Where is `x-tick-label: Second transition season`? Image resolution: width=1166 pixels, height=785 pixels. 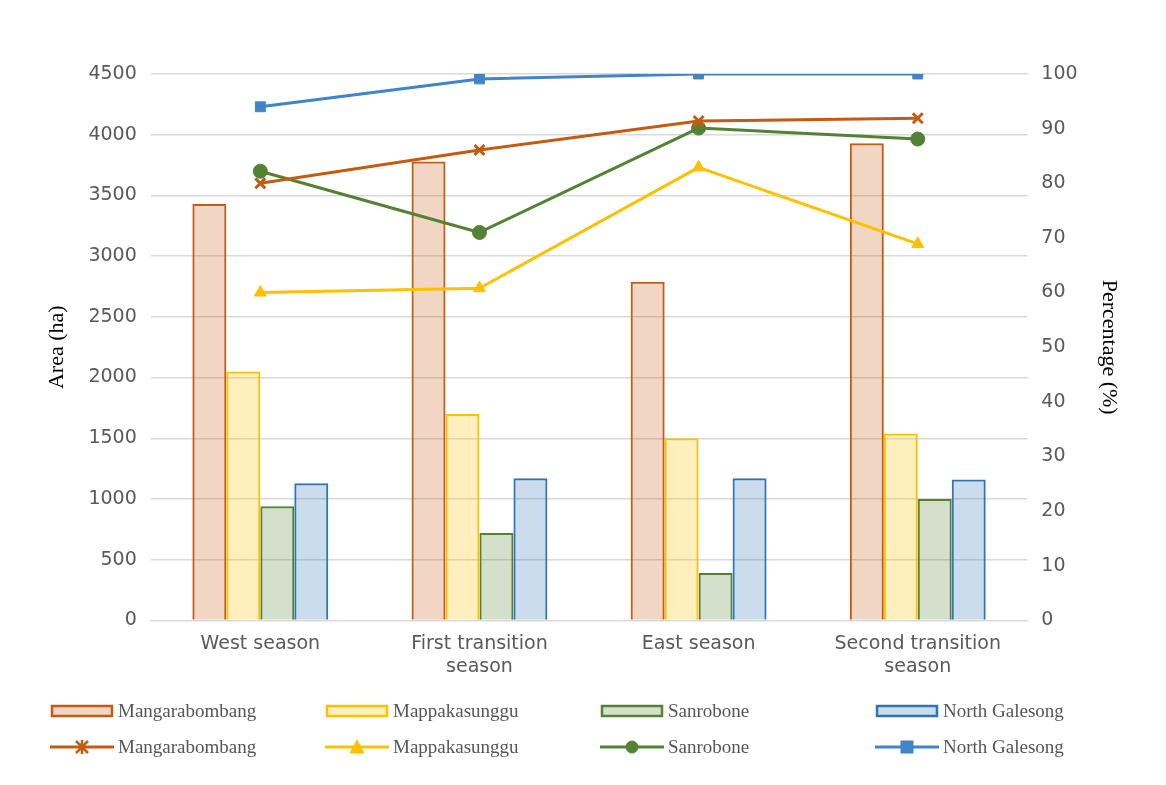
x-tick-label: Second transition season is located at coordinates (917, 653).